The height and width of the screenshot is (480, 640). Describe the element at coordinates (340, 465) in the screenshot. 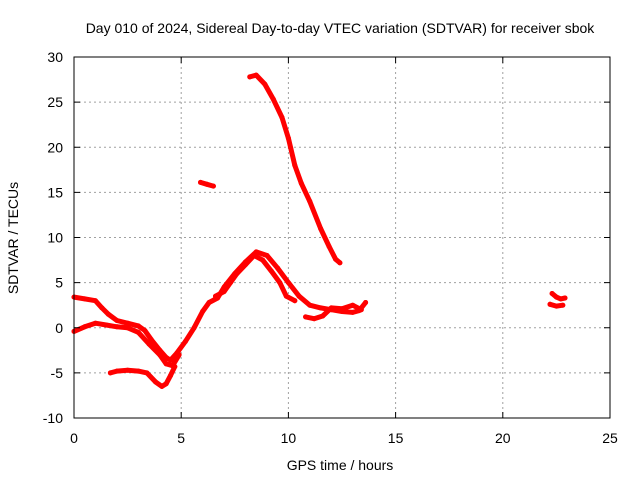

I see `x-axis-label: GPS time / hours` at that location.